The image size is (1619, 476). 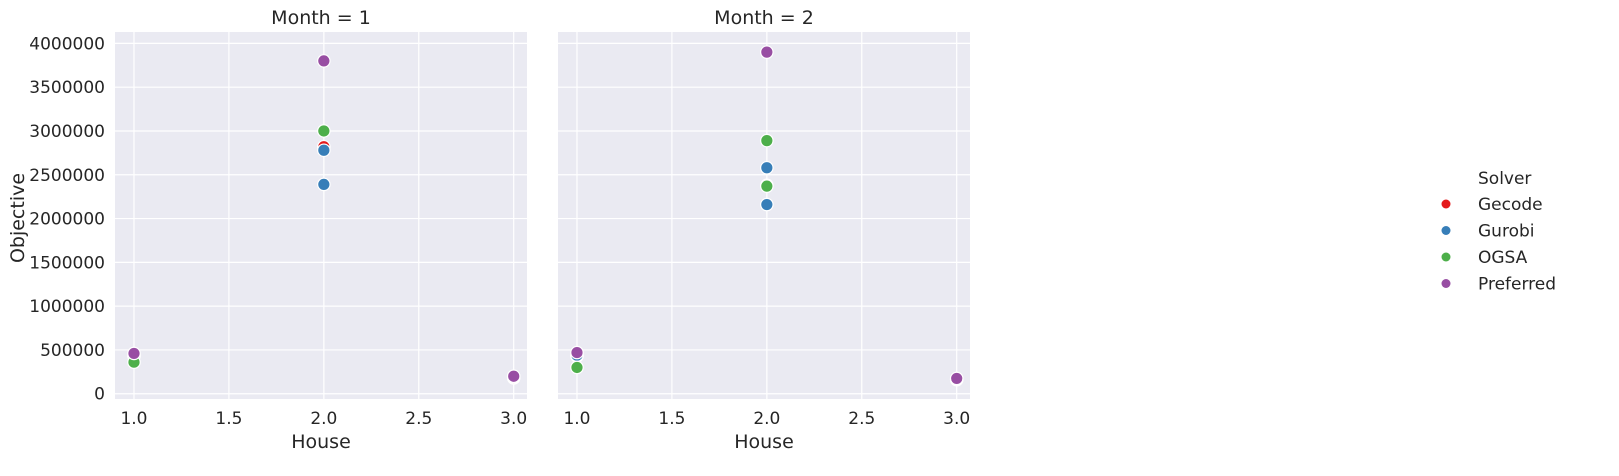 I want to click on legend-marker-gecode, so click(x=1446, y=204).